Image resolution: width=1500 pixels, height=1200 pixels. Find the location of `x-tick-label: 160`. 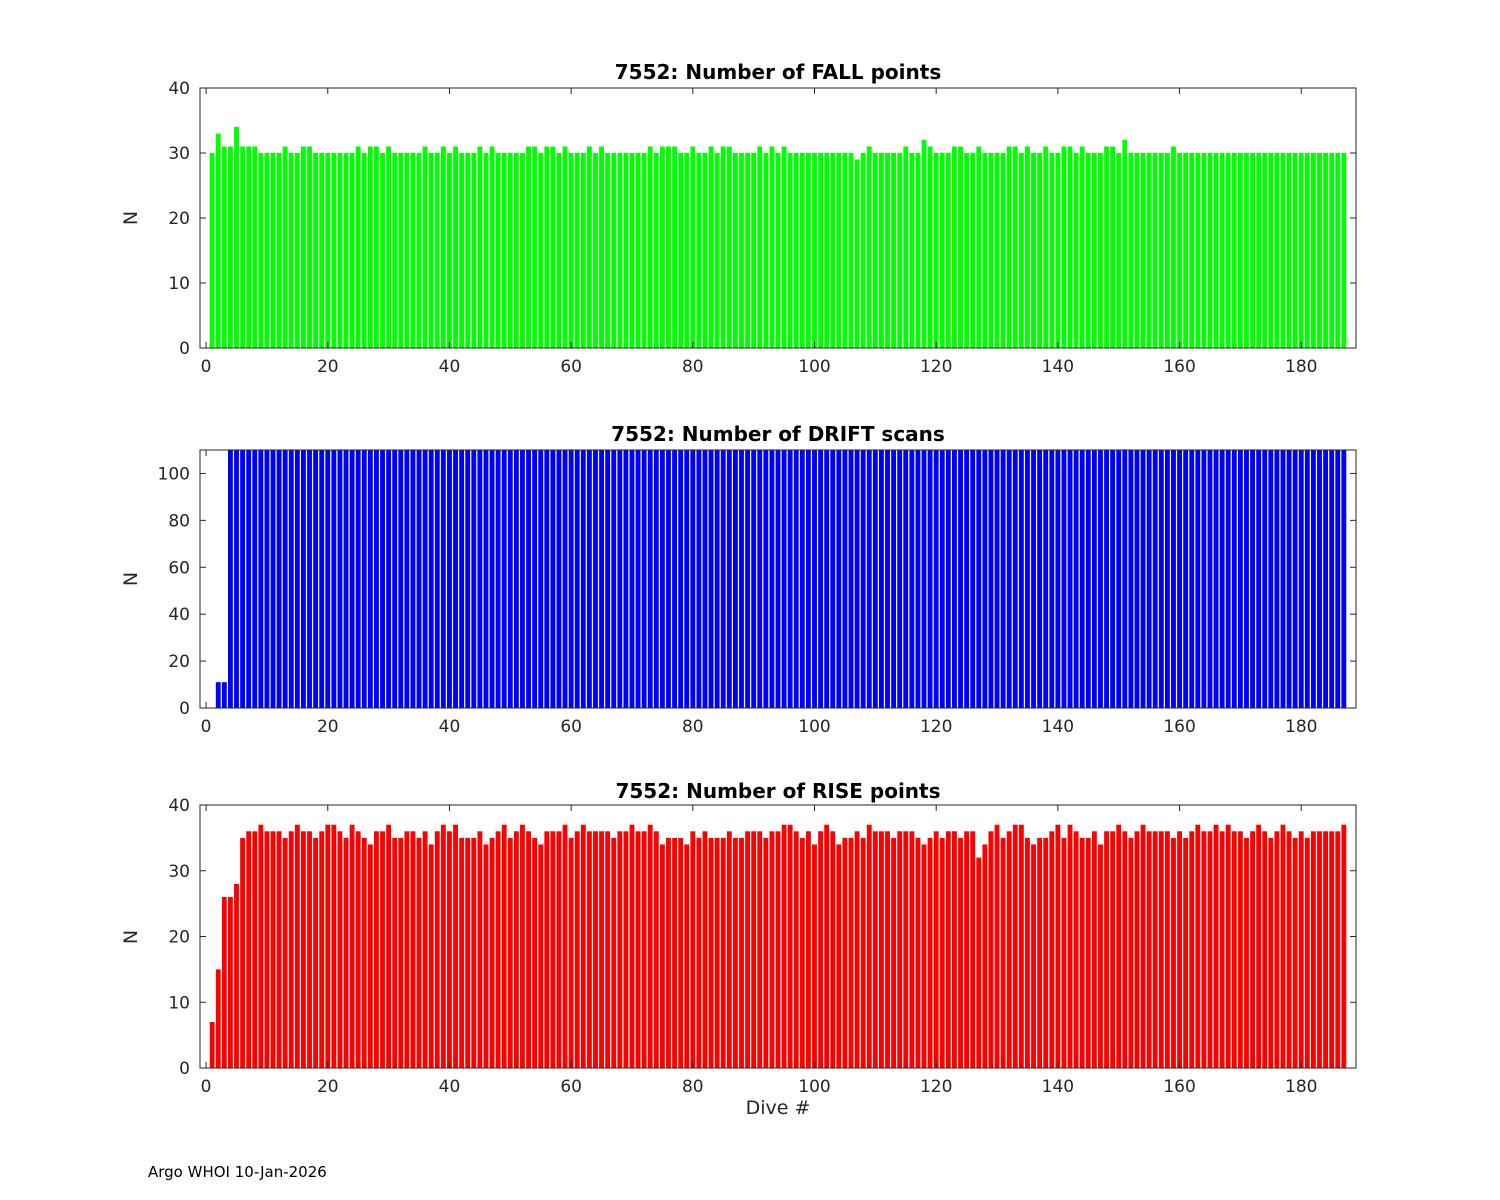

x-tick-label: 160 is located at coordinates (1179, 367).